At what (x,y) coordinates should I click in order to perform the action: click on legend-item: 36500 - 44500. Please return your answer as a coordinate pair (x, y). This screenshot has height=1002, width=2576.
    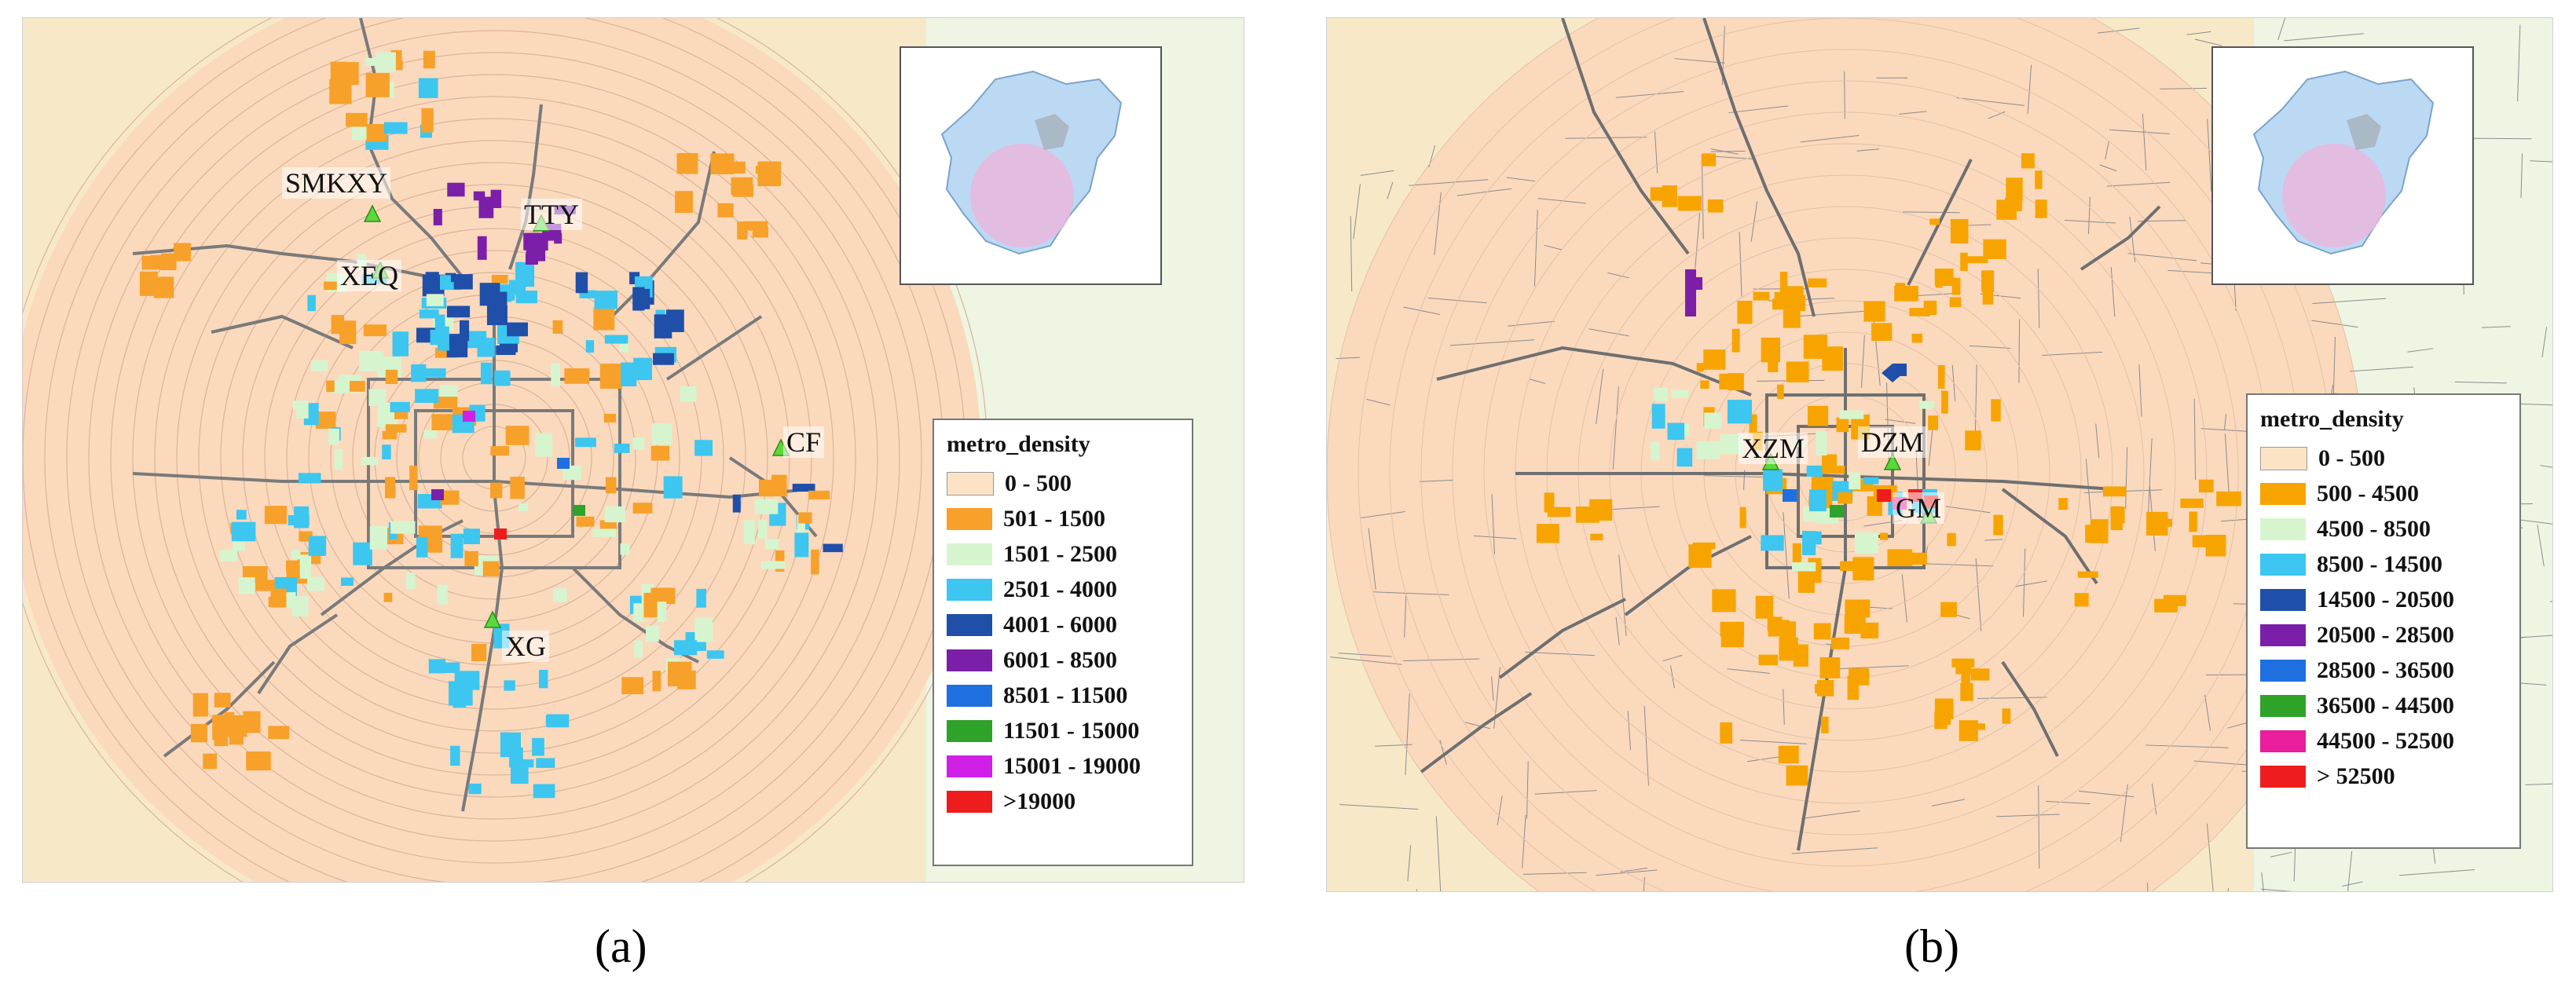
    Looking at the image, I should click on (2383, 705).